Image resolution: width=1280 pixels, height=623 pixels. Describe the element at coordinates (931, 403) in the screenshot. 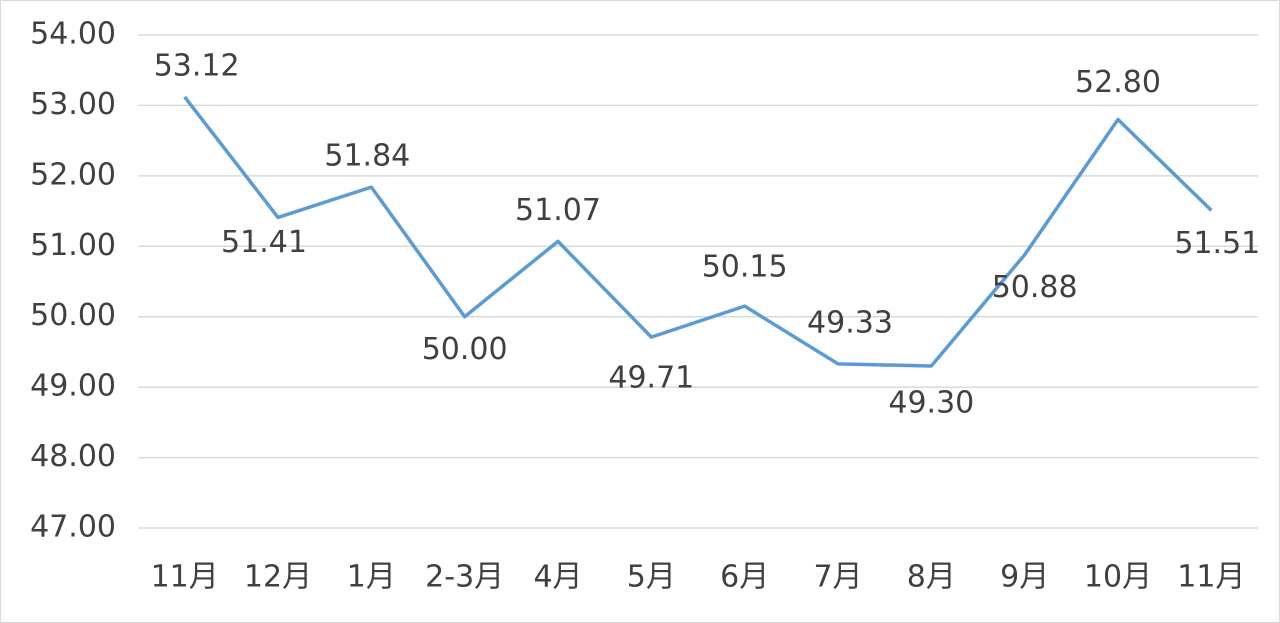

I see `data-label: 49.30` at that location.